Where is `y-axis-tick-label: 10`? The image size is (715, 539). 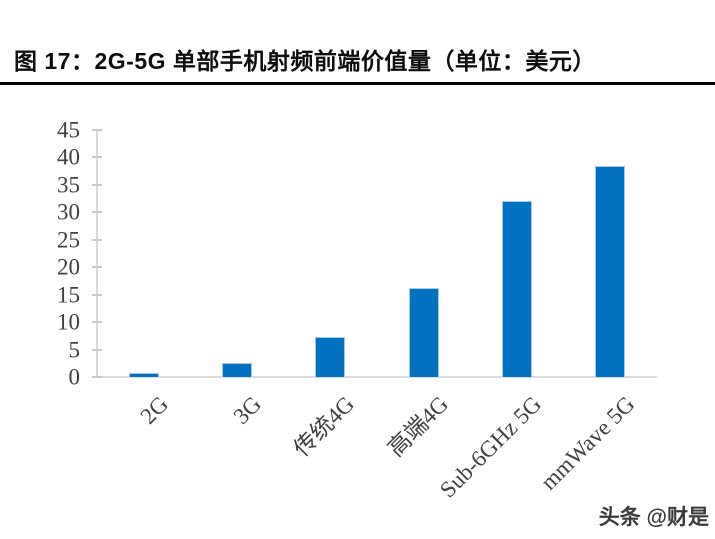 y-axis-tick-label: 10 is located at coordinates (68, 322).